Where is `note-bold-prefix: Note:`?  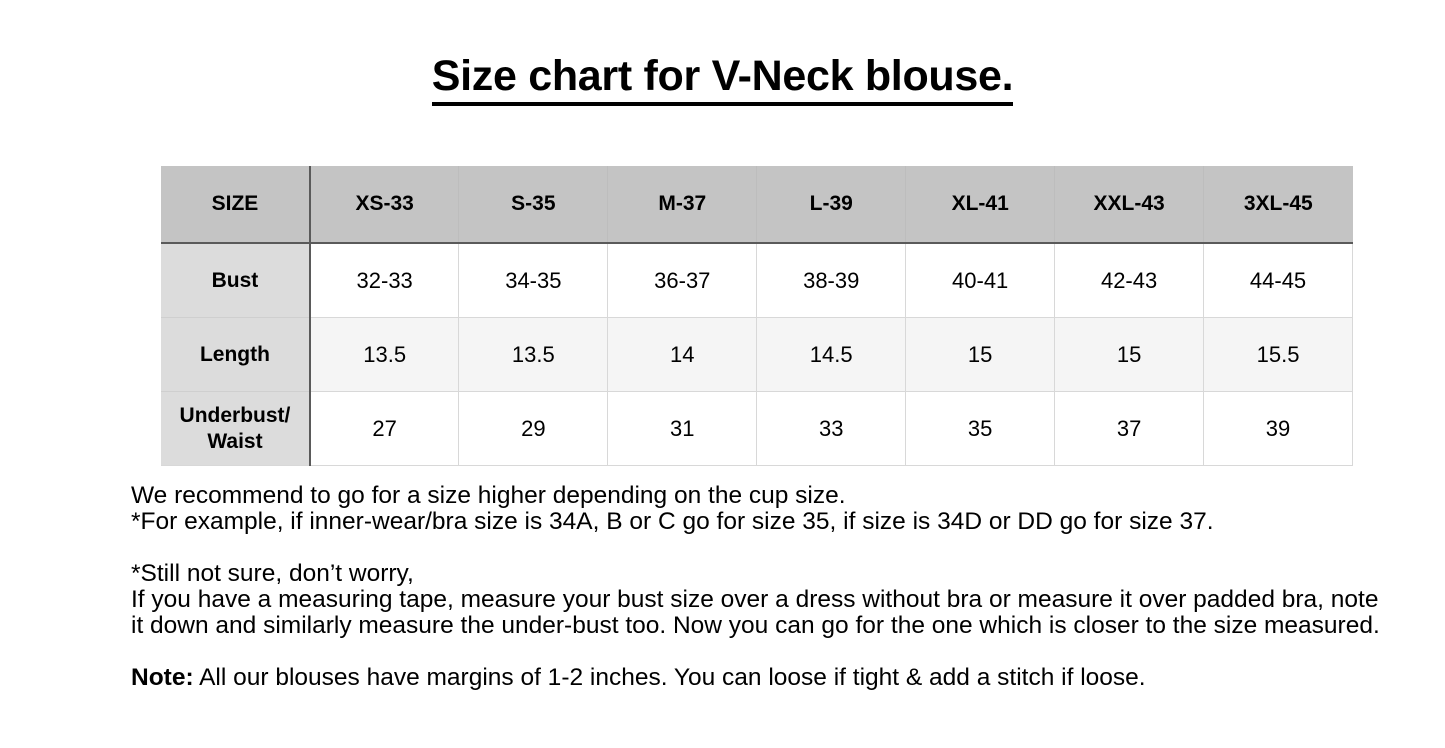 note-bold-prefix: Note: is located at coordinates (162, 677).